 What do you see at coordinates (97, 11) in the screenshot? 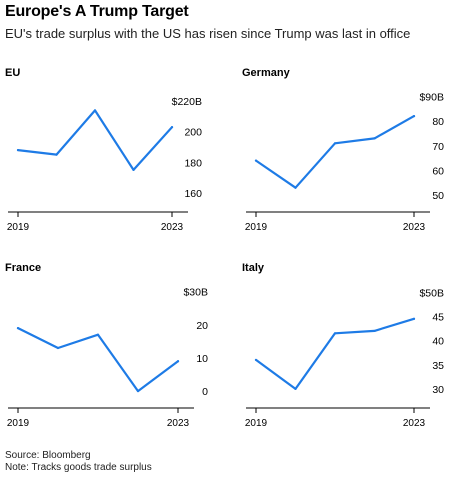
I see `figure-title: Europe's A Trump Target` at bounding box center [97, 11].